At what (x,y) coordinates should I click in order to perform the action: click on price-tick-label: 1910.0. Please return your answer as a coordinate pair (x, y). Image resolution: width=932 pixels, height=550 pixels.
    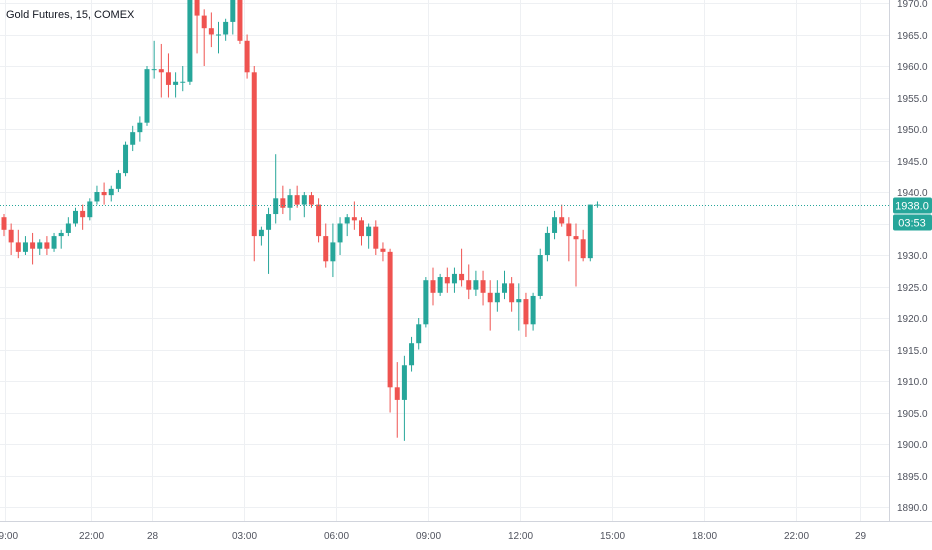
    Looking at the image, I should click on (912, 382).